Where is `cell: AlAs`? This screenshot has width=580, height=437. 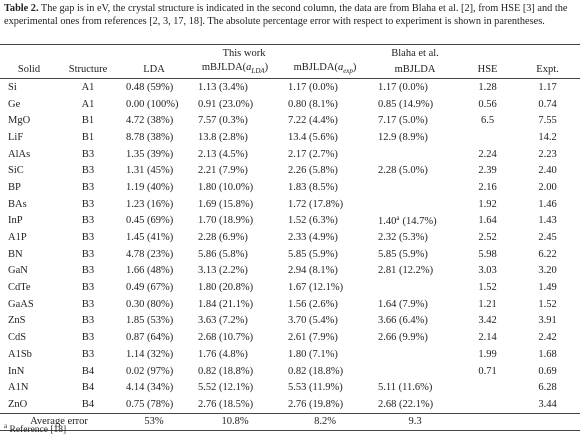 cell: AlAs is located at coordinates (19, 154).